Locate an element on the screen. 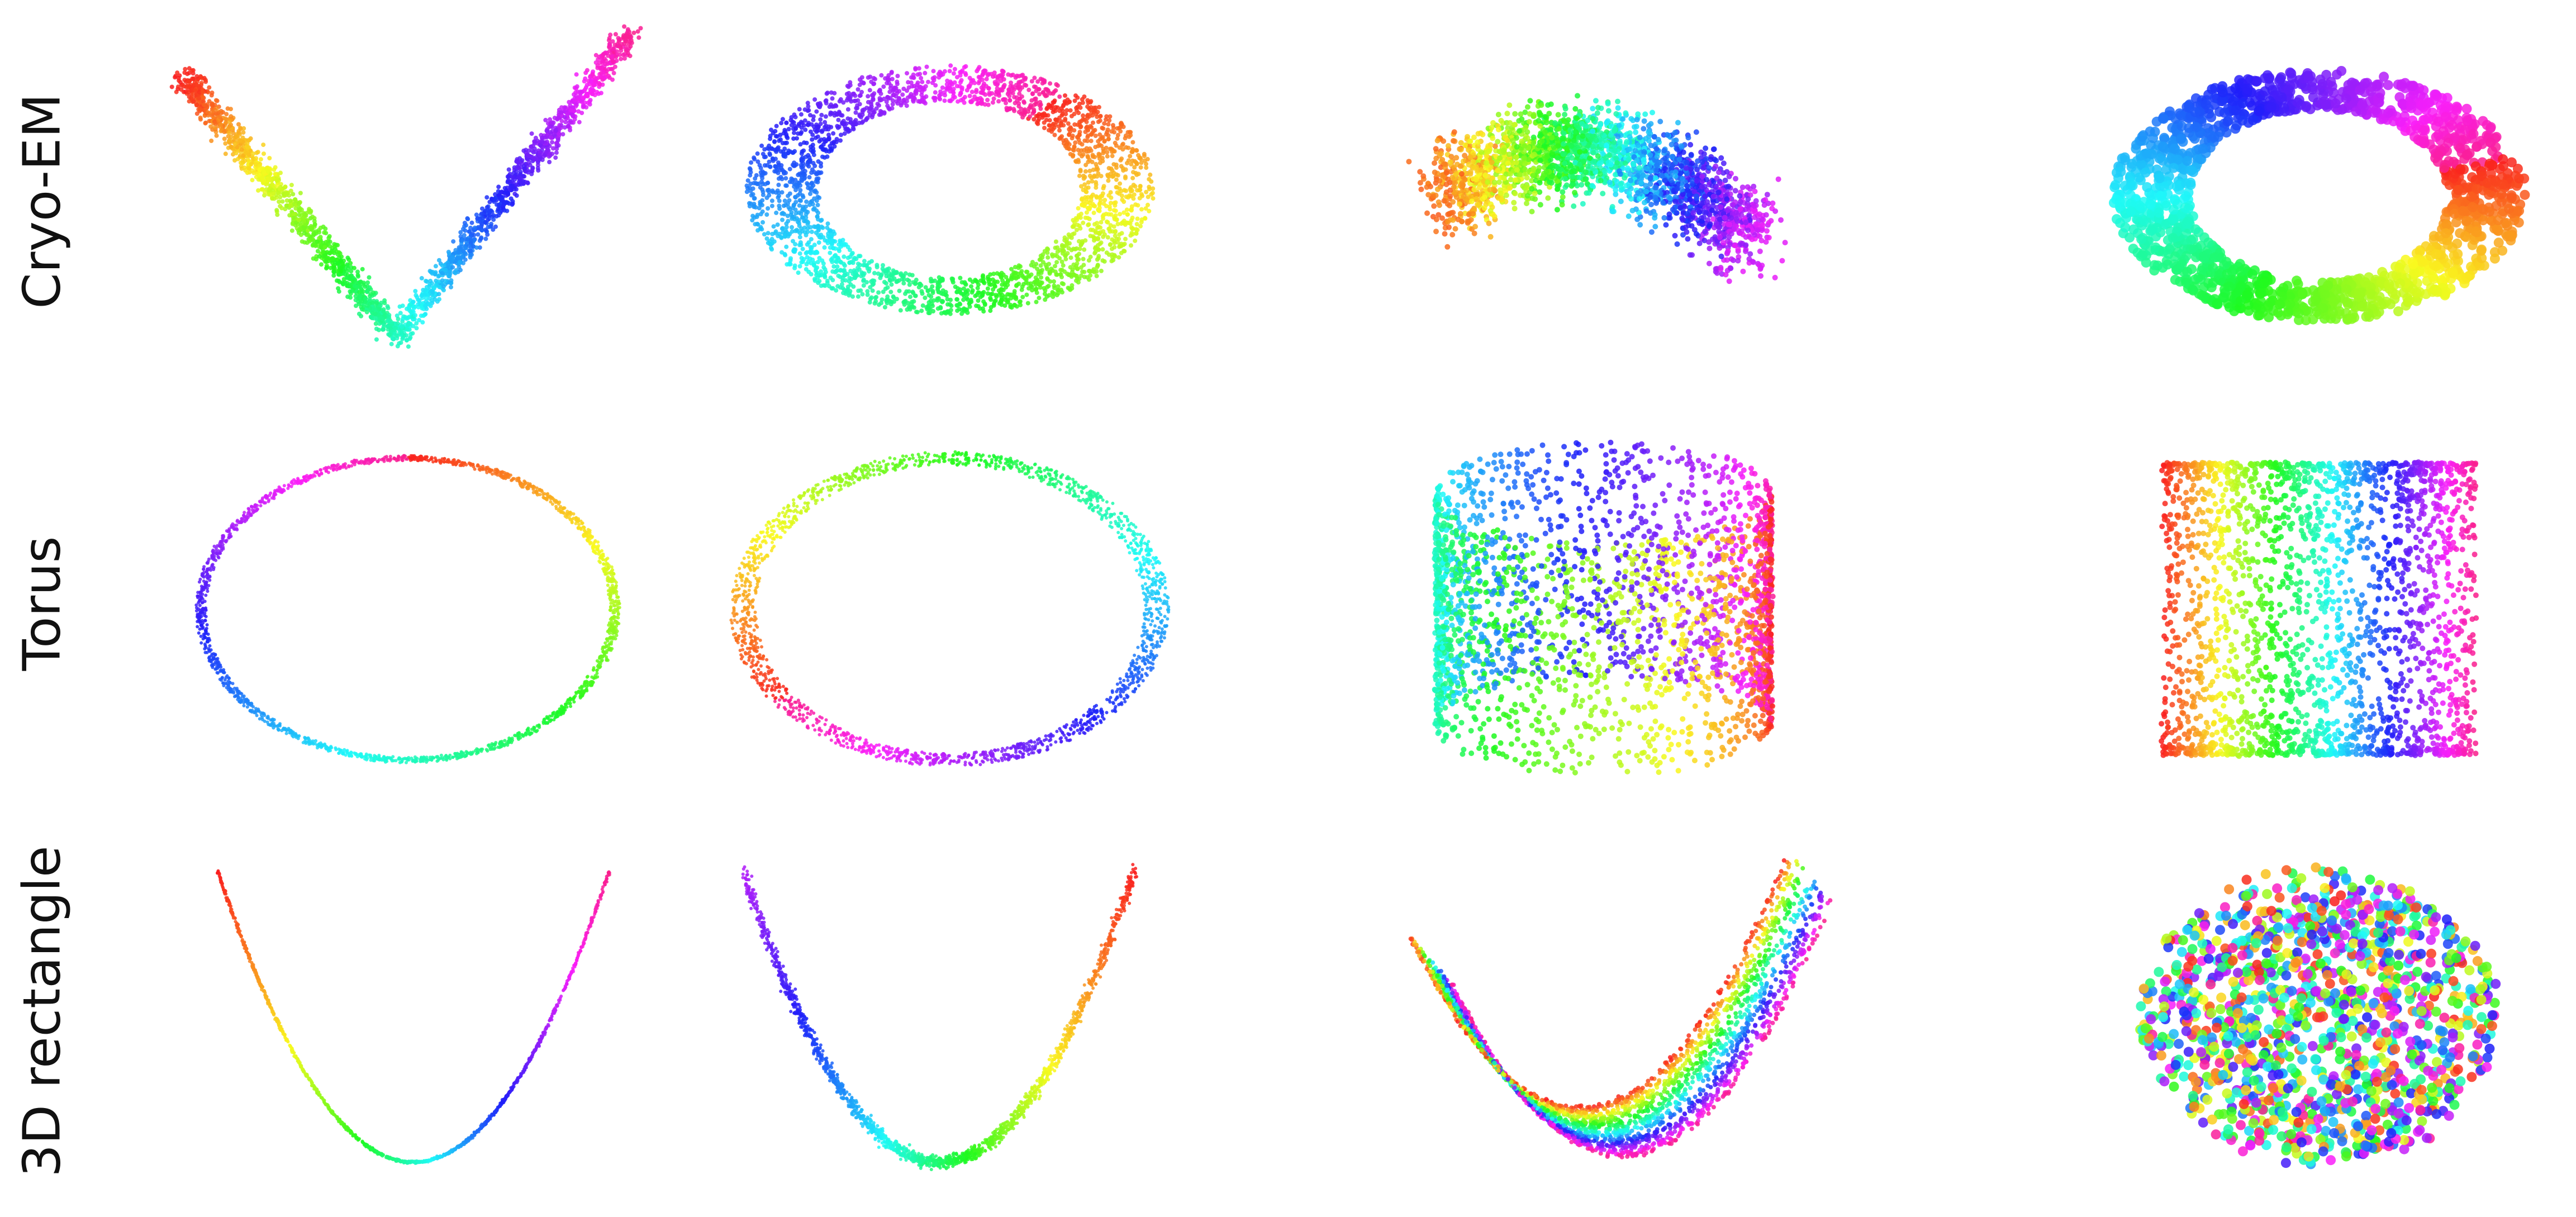 The image size is (2576, 1217). row-label-torus: Torus is located at coordinates (42, 603).